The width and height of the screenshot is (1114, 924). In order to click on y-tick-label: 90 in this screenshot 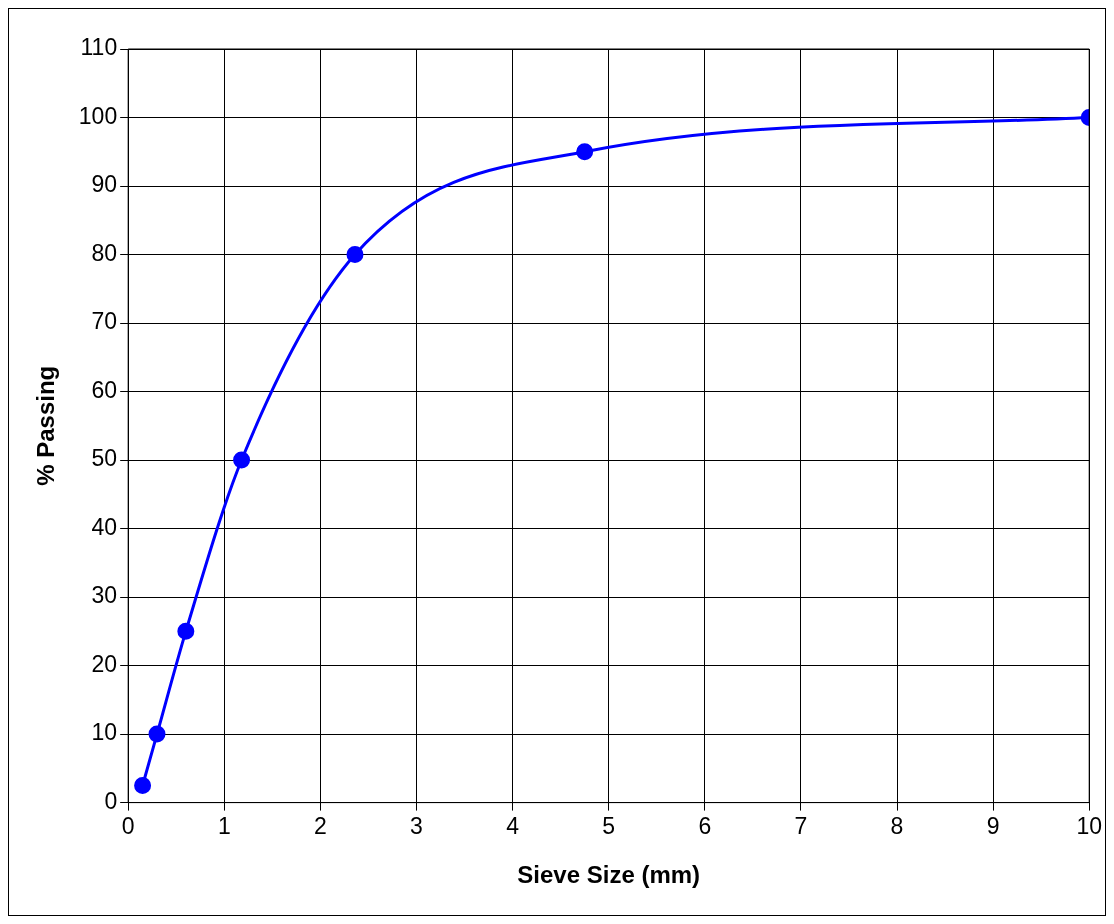, I will do `click(104, 184)`.